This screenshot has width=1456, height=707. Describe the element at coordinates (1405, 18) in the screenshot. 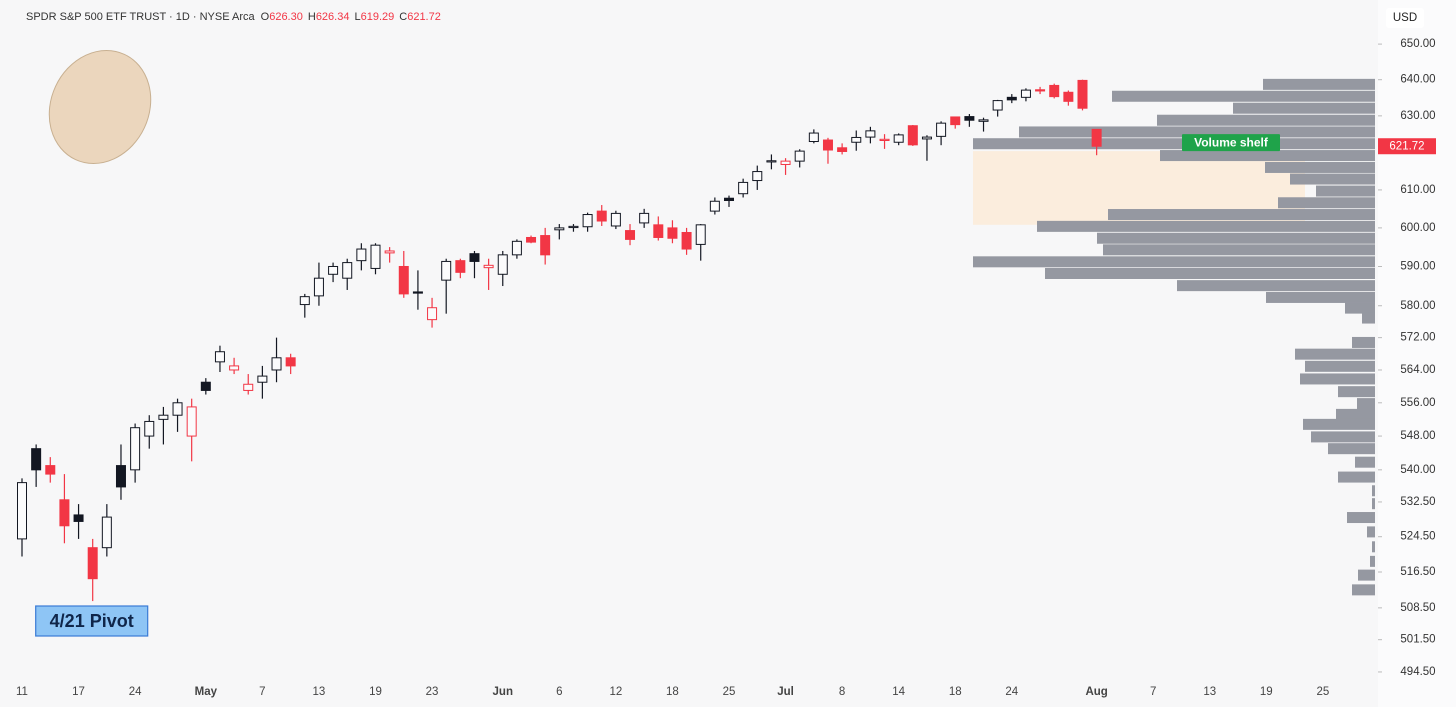

I see `currency: USD` at that location.